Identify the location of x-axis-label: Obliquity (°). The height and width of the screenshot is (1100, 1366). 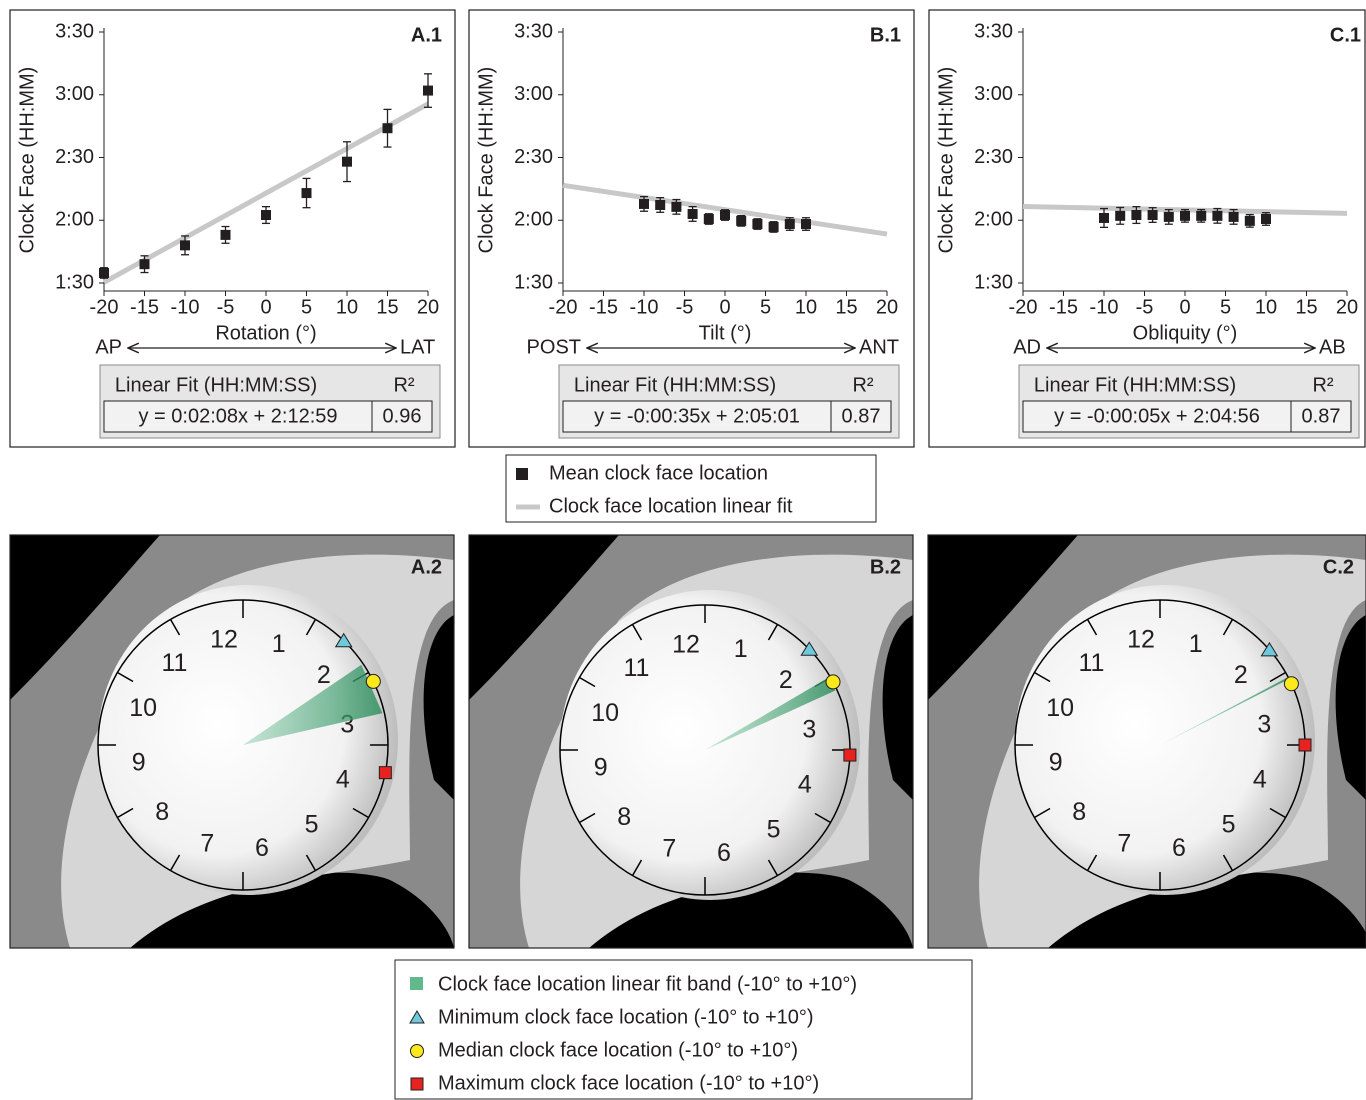
(1185, 333).